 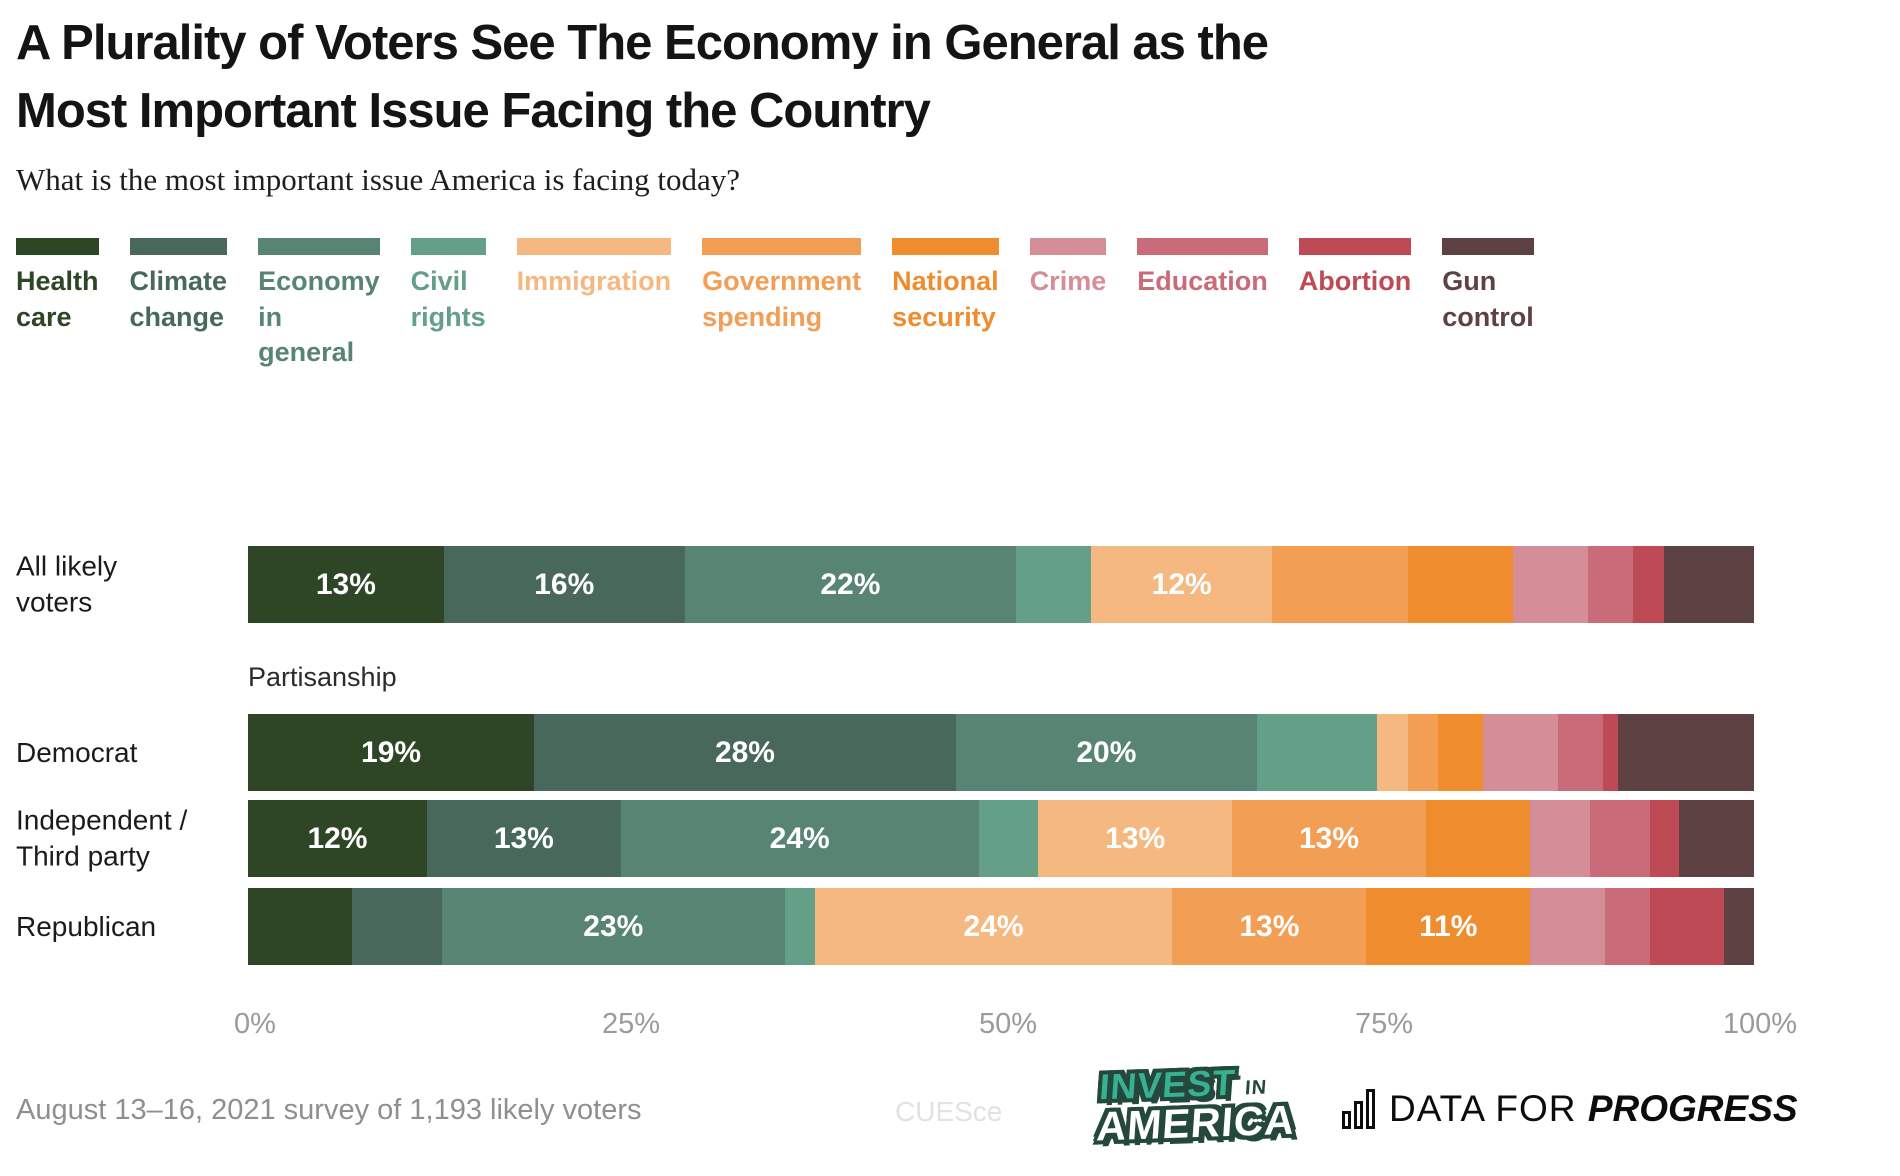 I want to click on legend-item-climate-change: Climate change, so click(x=178, y=286).